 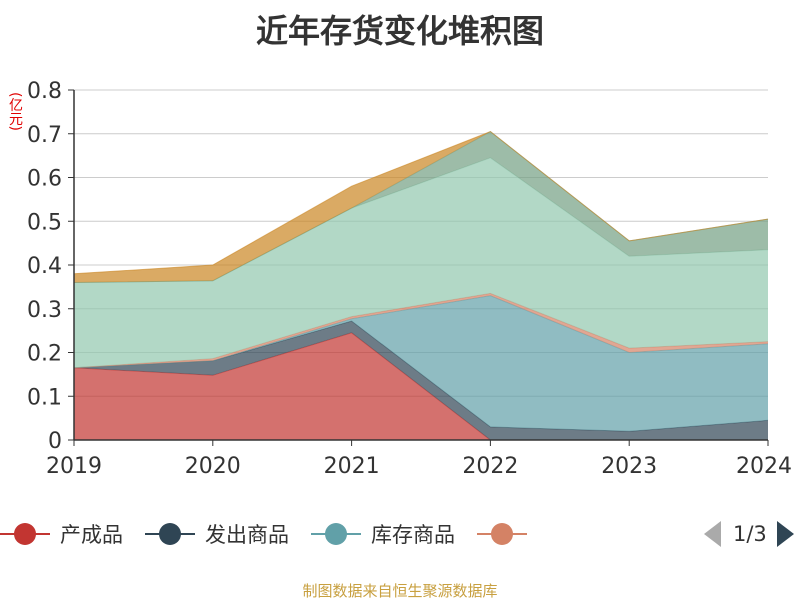 What do you see at coordinates (213, 466) in the screenshot?
I see `x-tick-label: 2020` at bounding box center [213, 466].